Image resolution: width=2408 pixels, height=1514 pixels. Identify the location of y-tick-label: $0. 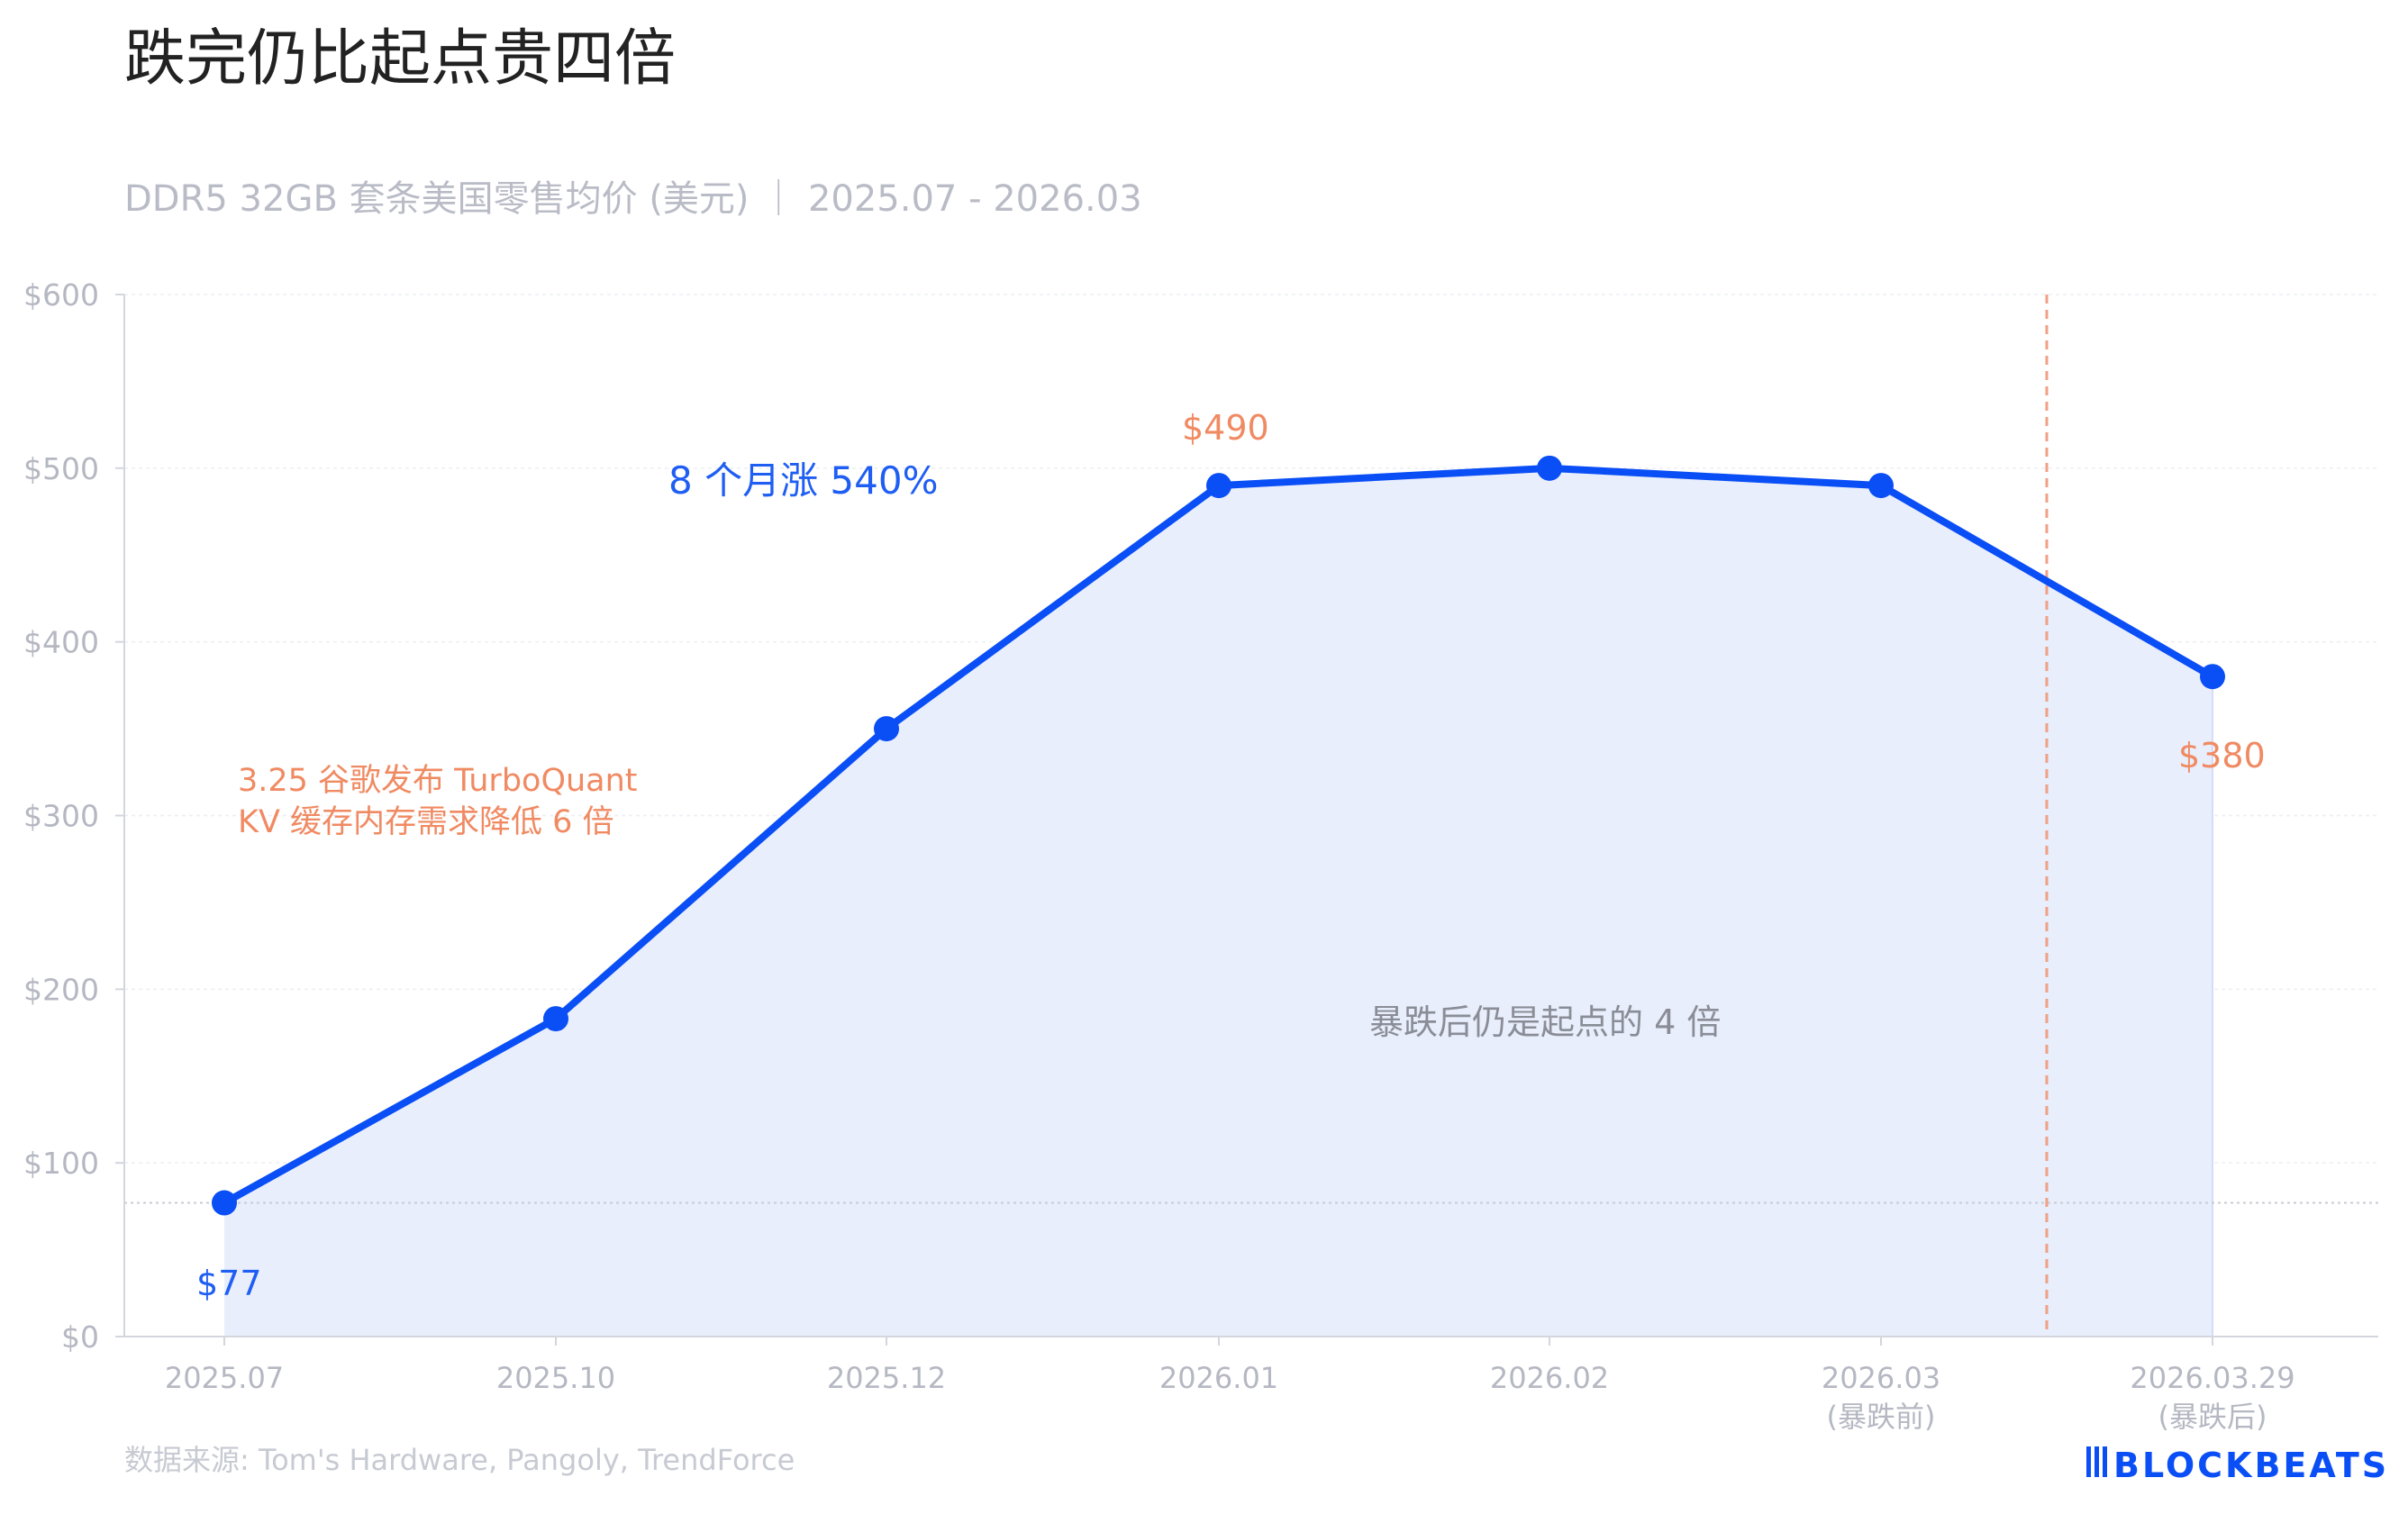
(80, 1337).